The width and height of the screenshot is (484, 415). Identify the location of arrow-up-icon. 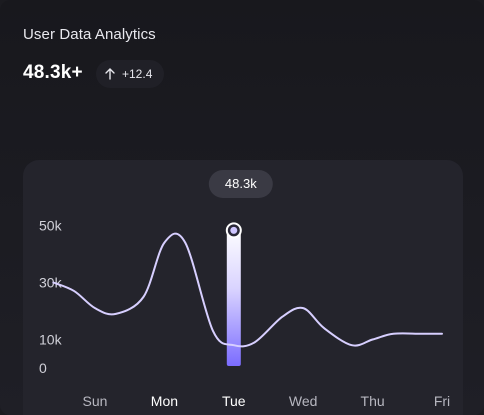
(110, 74).